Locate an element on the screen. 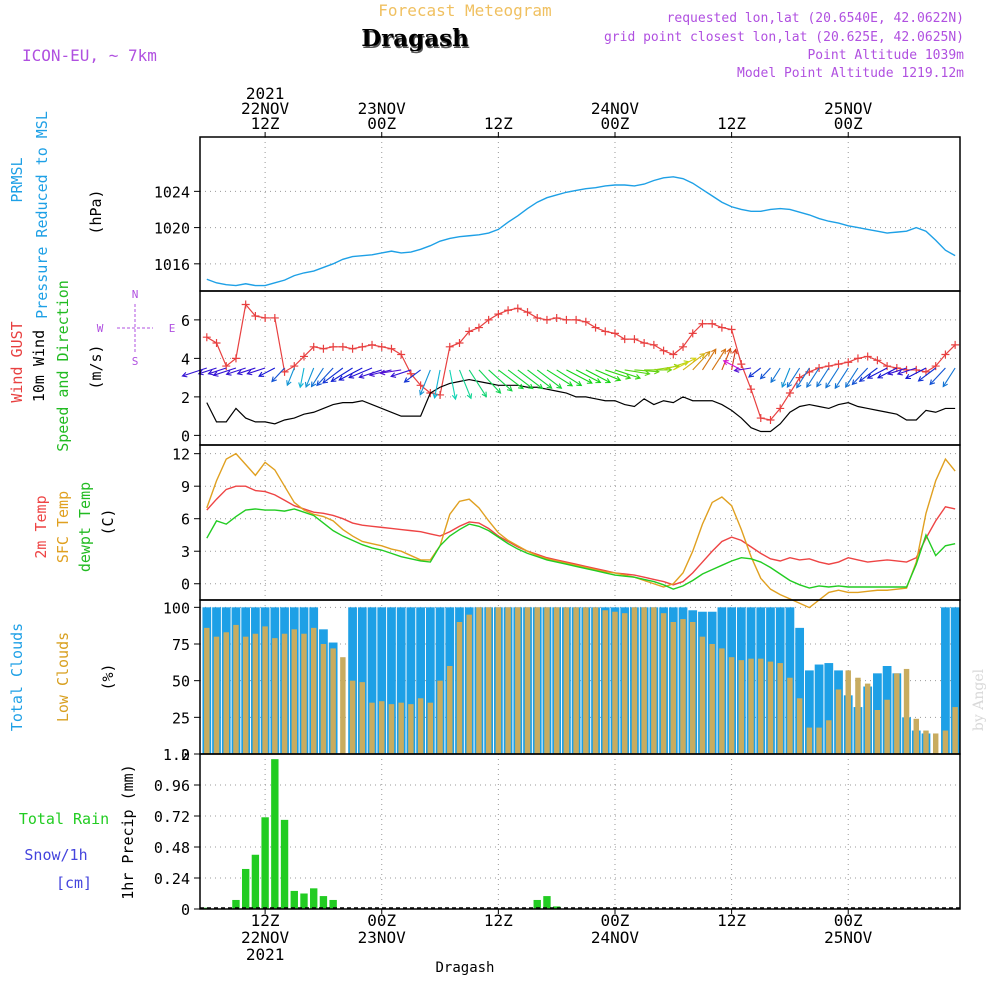  compass-n: N is located at coordinates (135, 294).